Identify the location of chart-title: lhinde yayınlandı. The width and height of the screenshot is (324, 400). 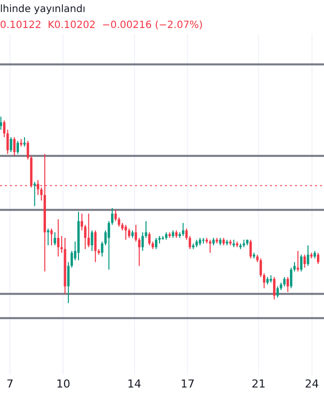
(43, 10).